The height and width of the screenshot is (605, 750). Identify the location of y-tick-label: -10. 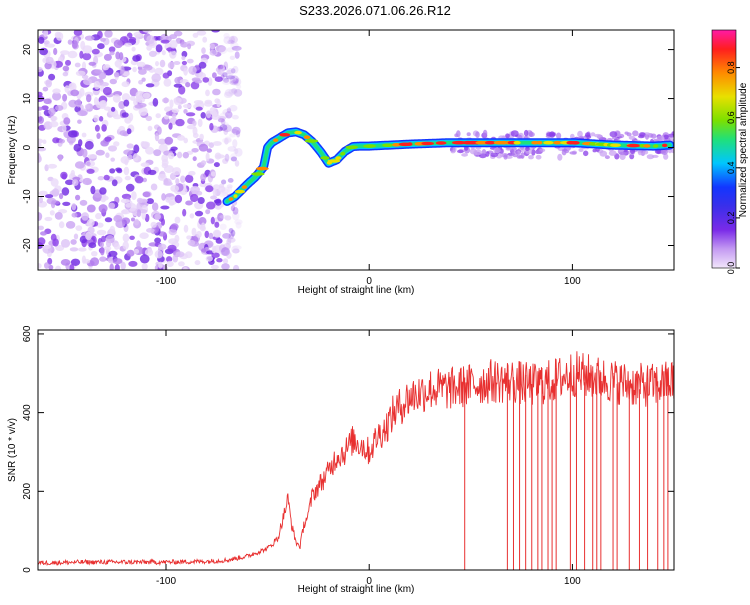
(27, 196).